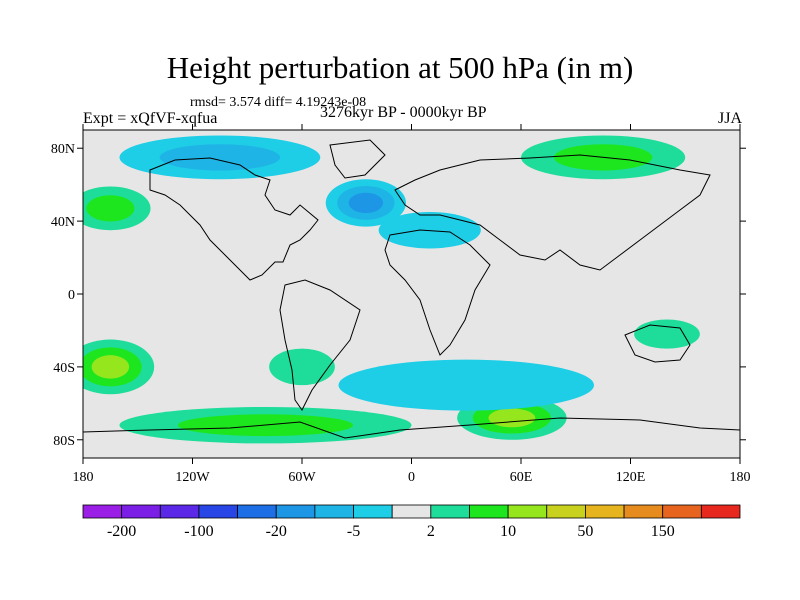  Describe the element at coordinates (320, 345) in the screenshot. I see `coast-south-america` at that location.